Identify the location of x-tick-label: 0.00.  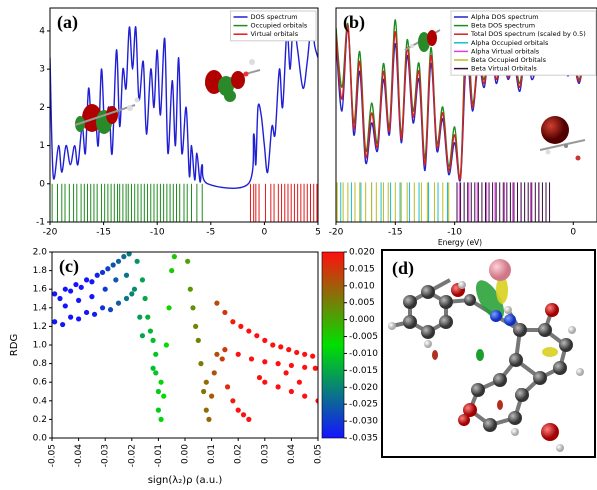
(186, 454).